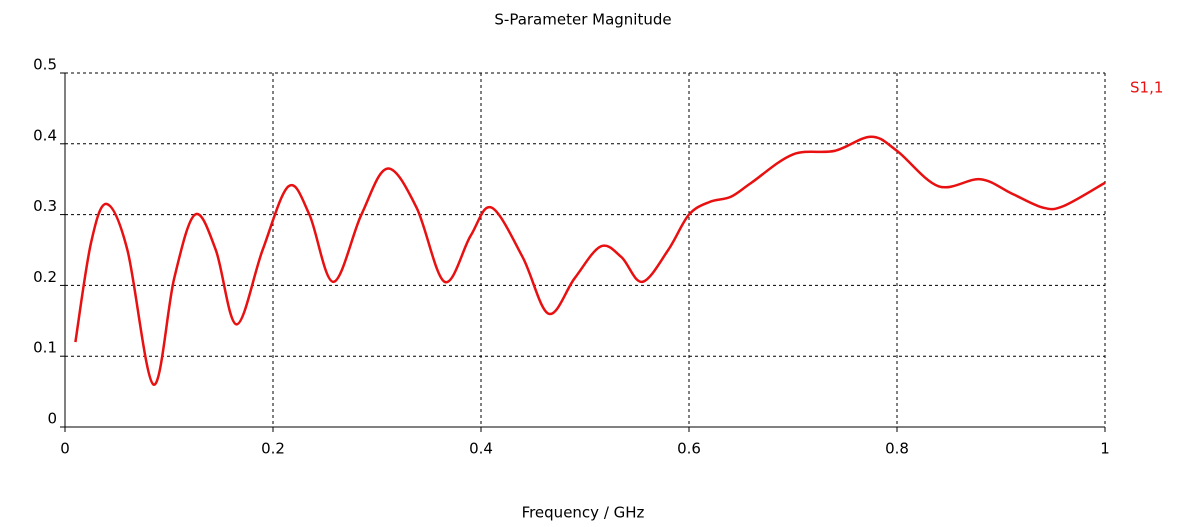 The height and width of the screenshot is (527, 1181). I want to click on y-tick-label: 0.5, so click(45, 65).